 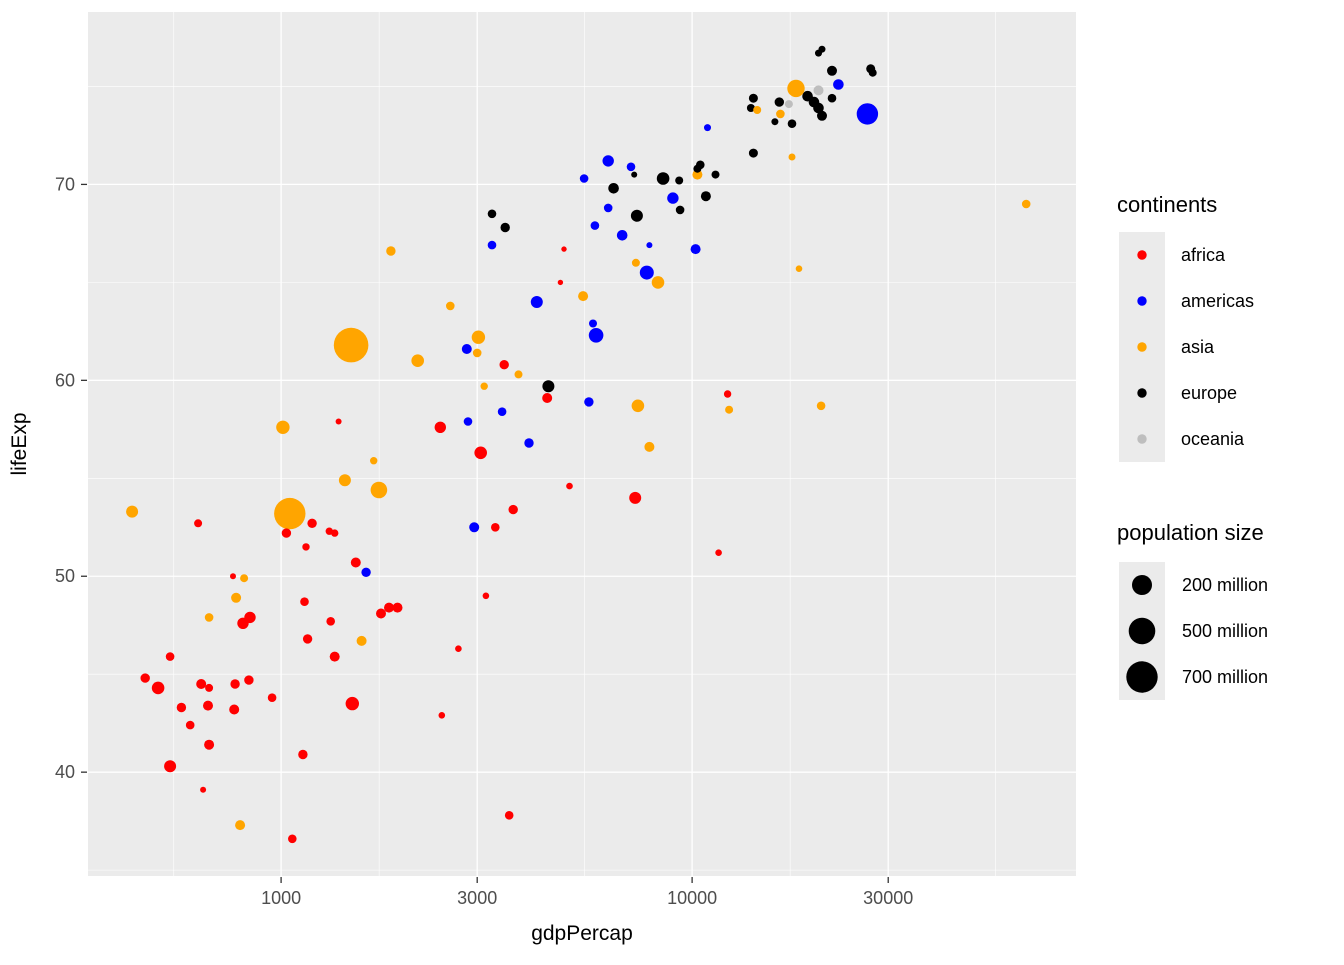 I want to click on legend-label-asia: asia, so click(x=1198, y=347).